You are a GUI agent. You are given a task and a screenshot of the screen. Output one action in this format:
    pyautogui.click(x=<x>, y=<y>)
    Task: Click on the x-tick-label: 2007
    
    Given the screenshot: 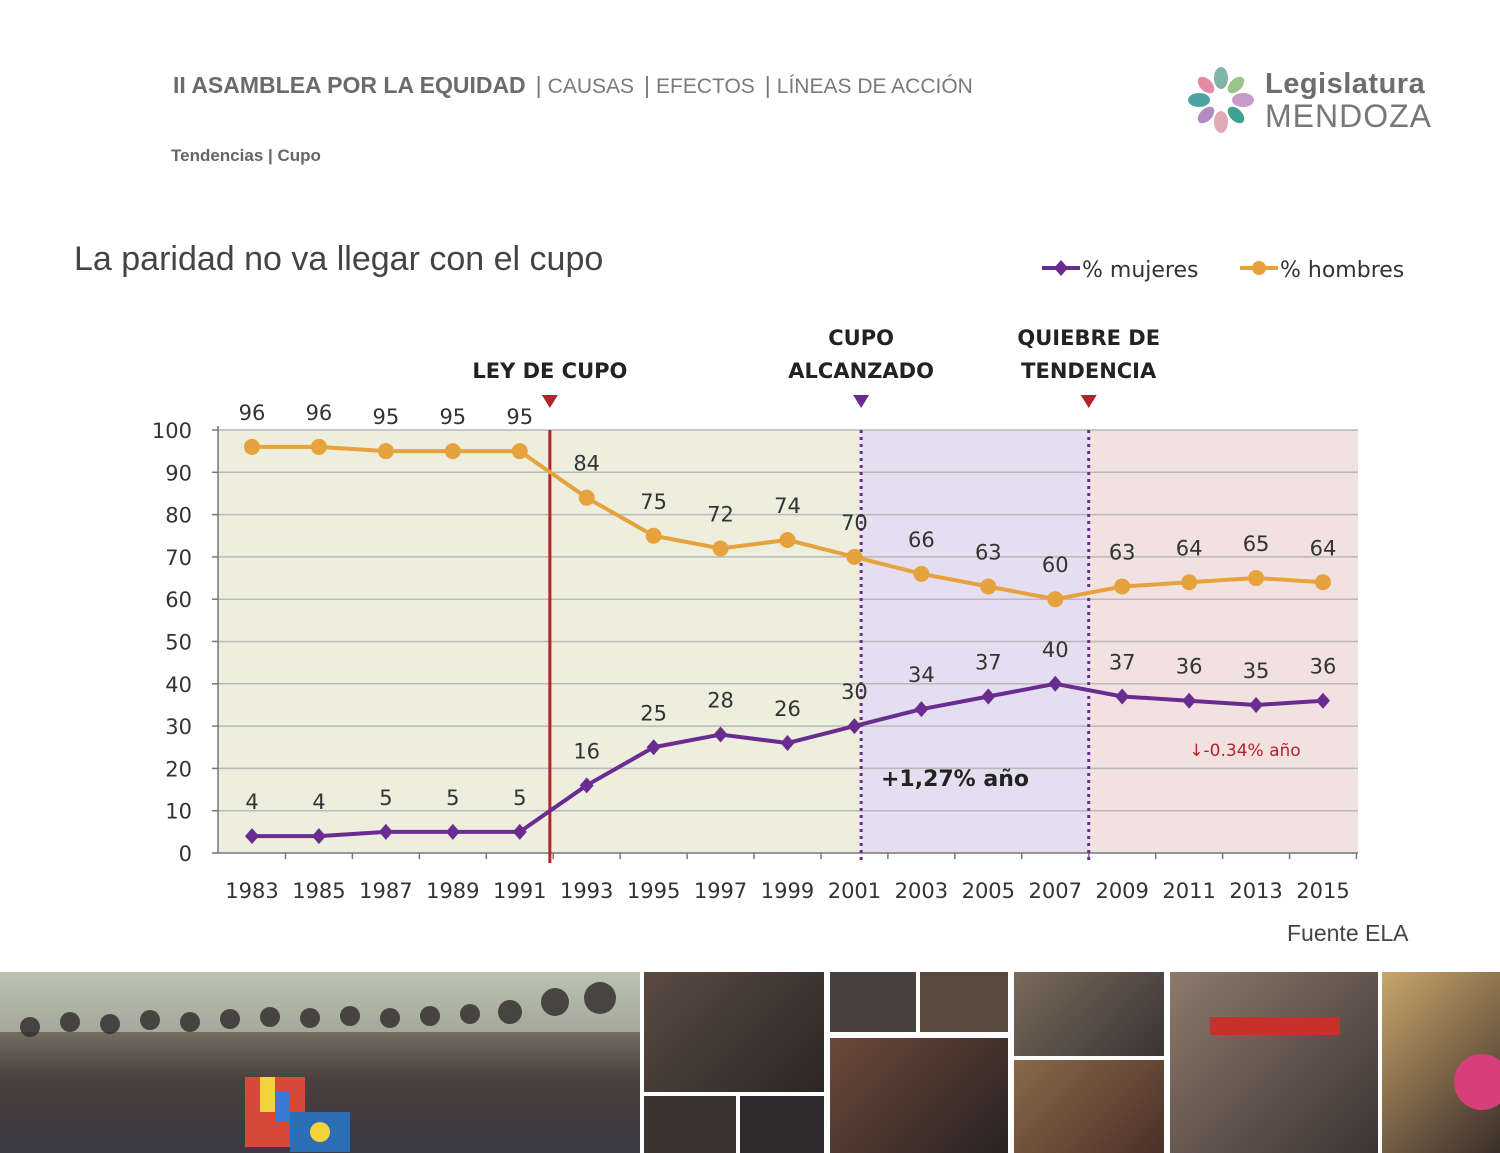 What is the action you would take?
    pyautogui.click(x=1055, y=891)
    